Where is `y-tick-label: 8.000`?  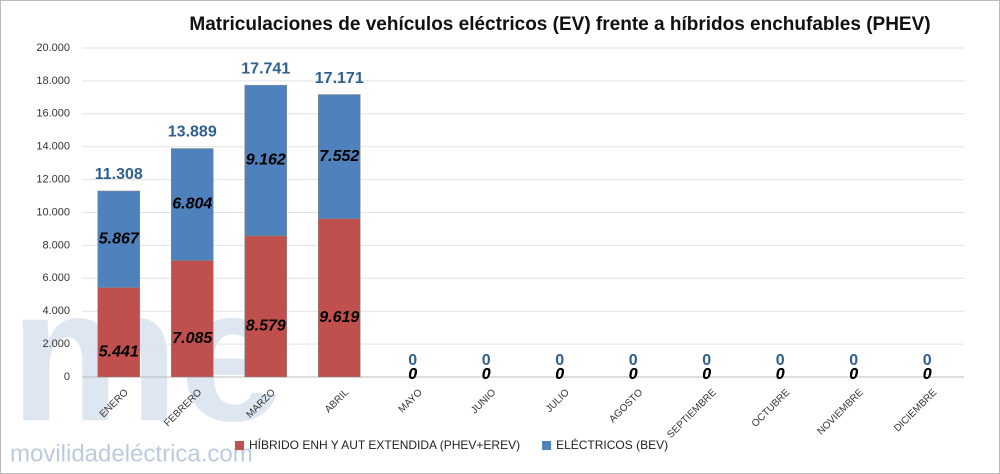
y-tick-label: 8.000 is located at coordinates (56, 245).